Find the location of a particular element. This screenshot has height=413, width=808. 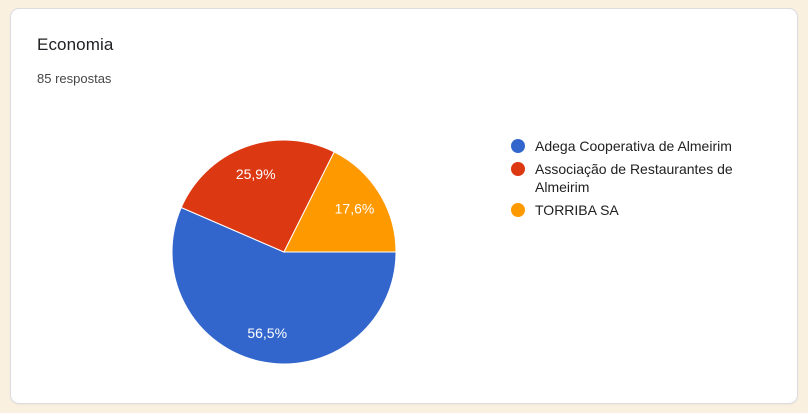

pie-slice-label: 56,5% is located at coordinates (267, 333).